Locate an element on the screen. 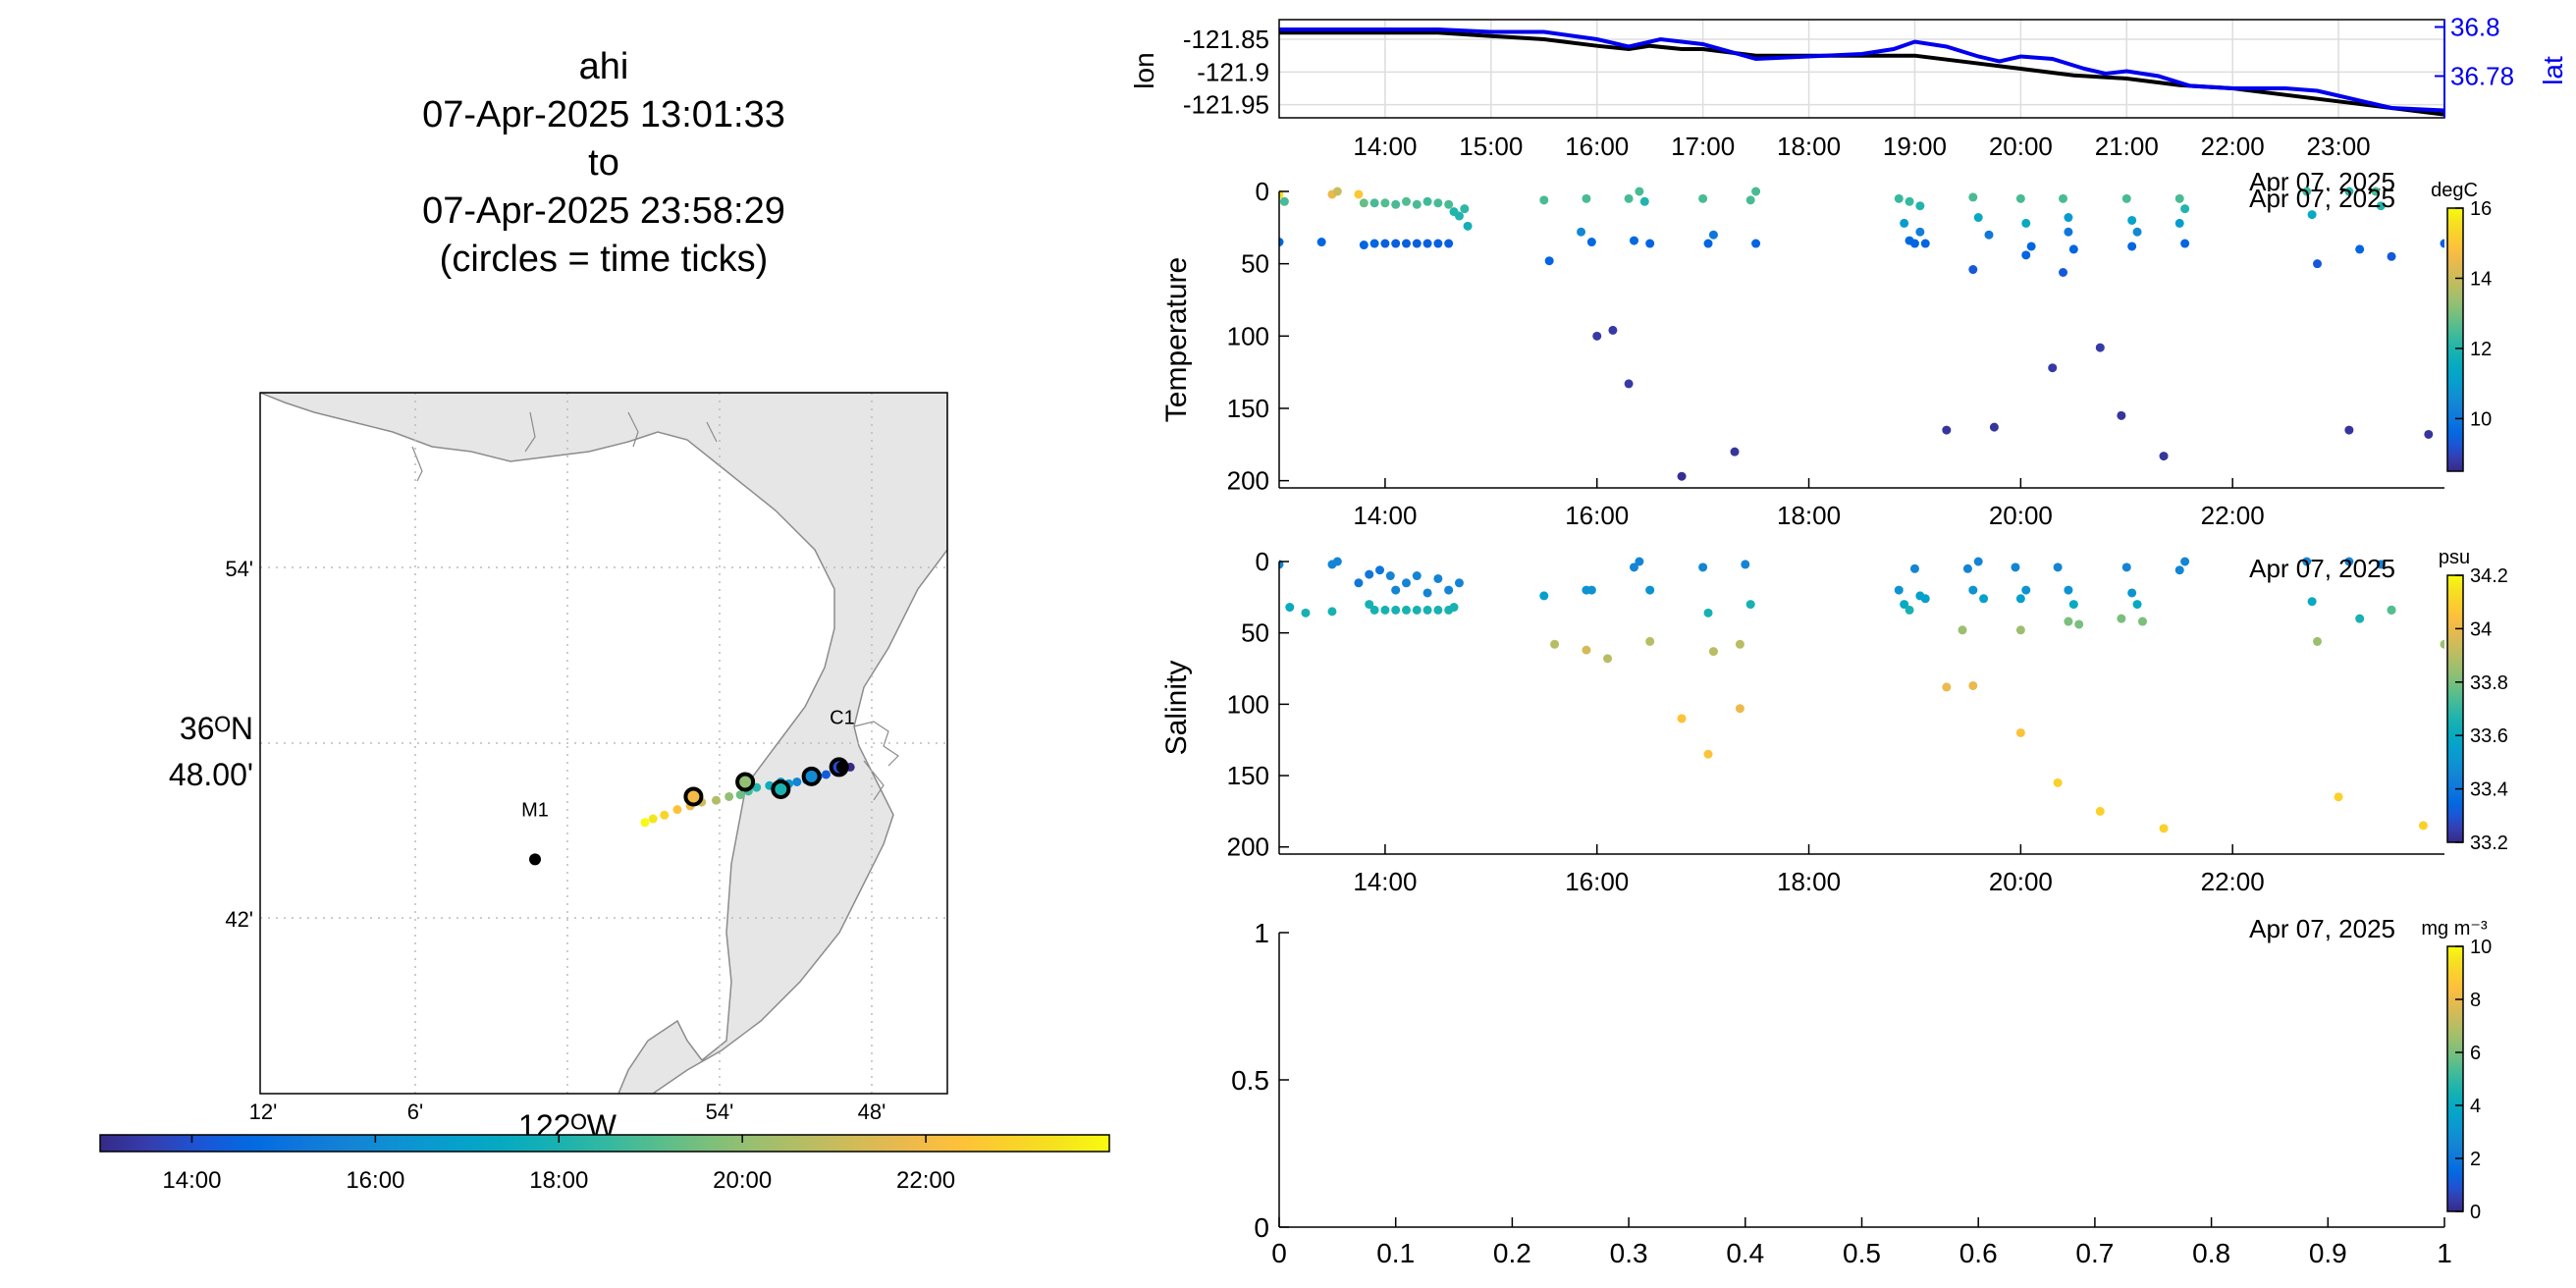 Image resolution: width=2576 pixels, height=1288 pixels. x-tick-label: 0.2 is located at coordinates (1512, 1253).